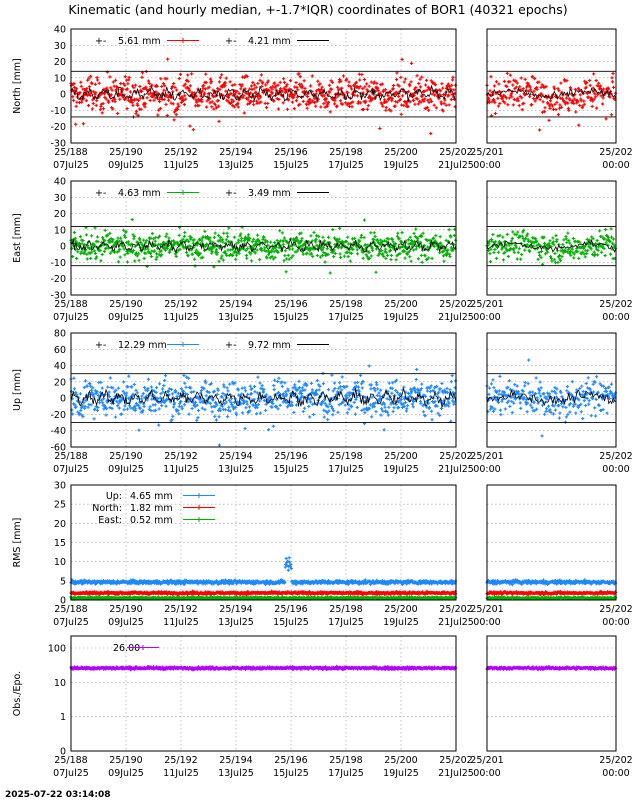 This screenshot has width=640, height=800. Describe the element at coordinates (269, 41) in the screenshot. I see `legend-label: 4.21 mm` at that location.